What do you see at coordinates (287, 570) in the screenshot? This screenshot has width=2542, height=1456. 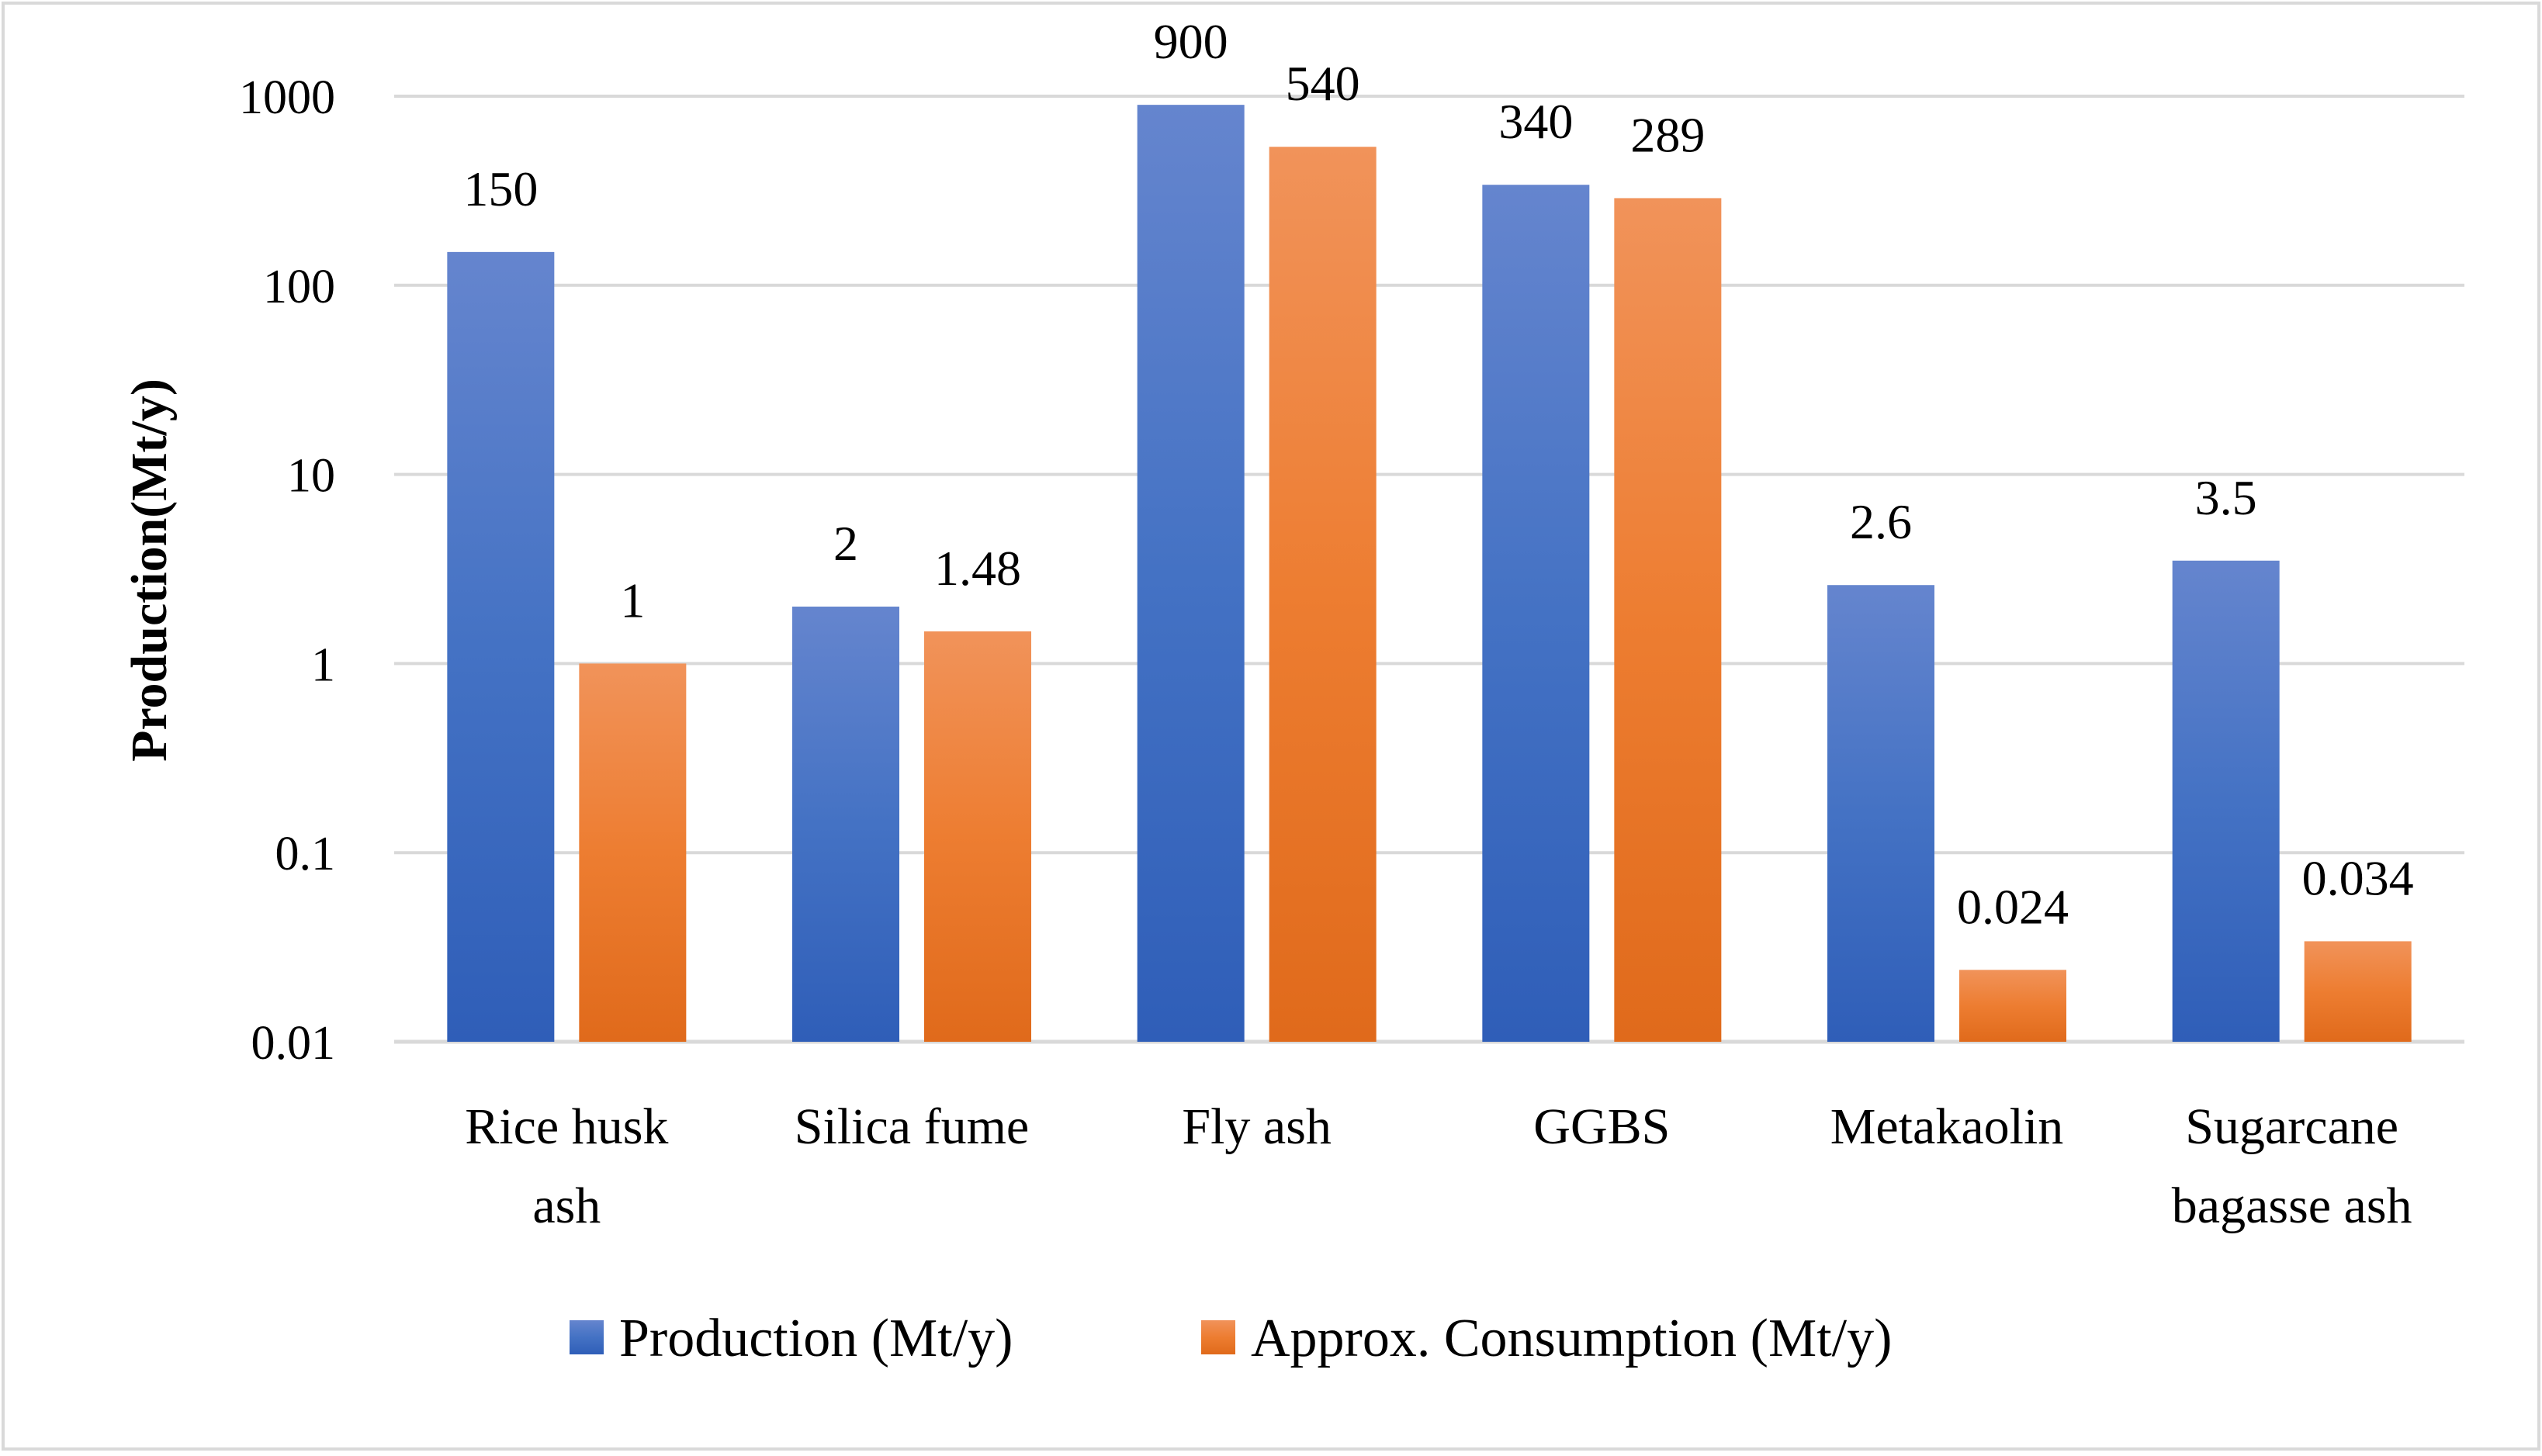 I see `y-axis-ticks: 0.01 0.1 1 10 100 1000` at bounding box center [287, 570].